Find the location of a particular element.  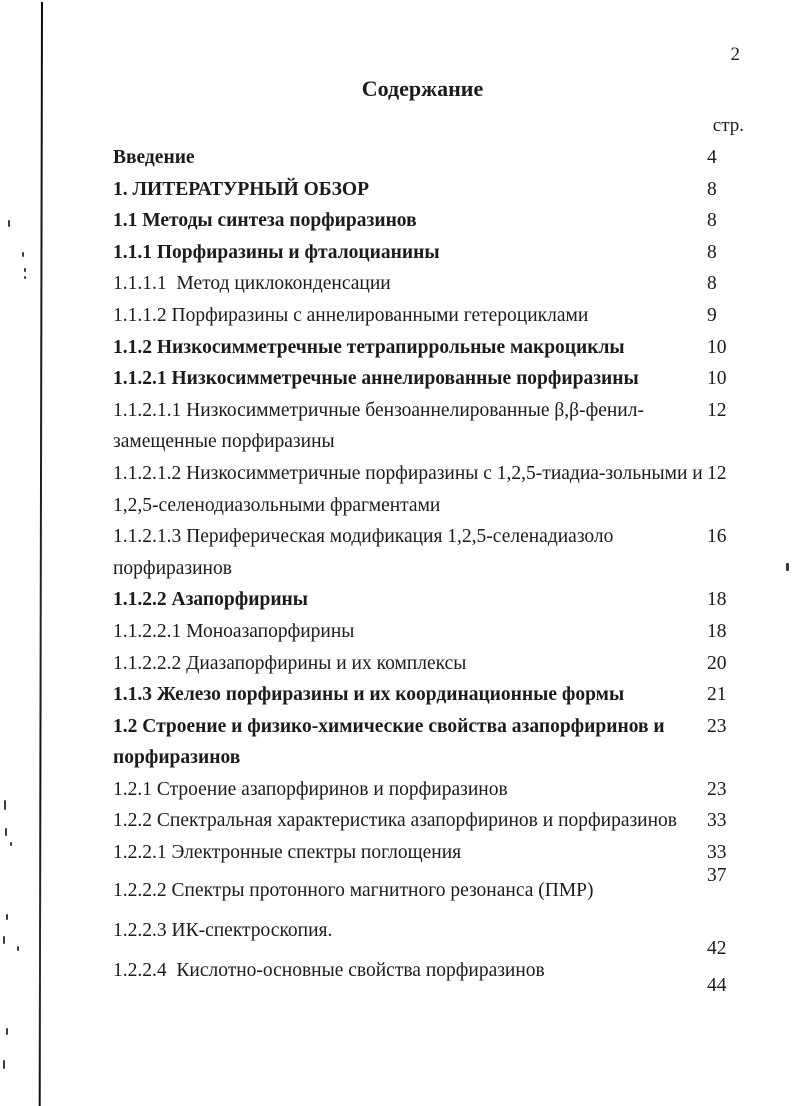

toc-entry-page: 44 is located at coordinates (717, 985).